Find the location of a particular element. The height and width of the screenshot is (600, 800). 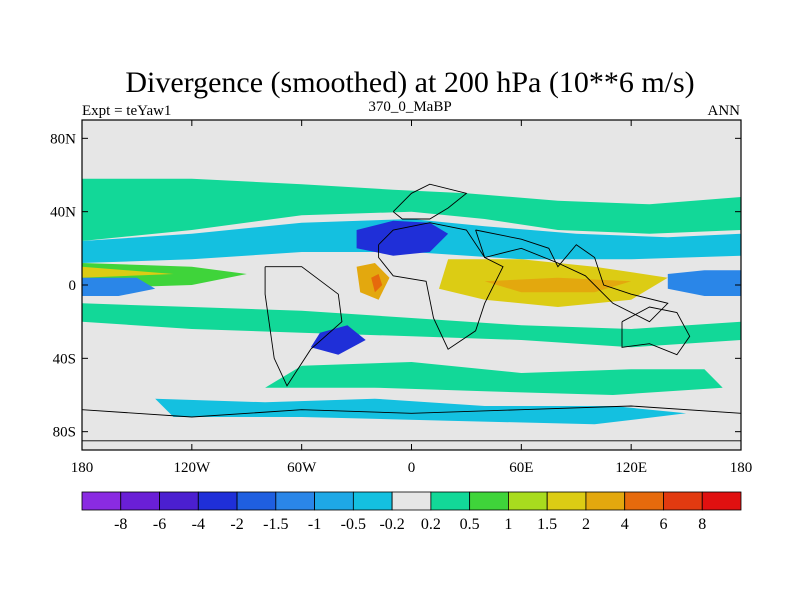

colorbar-label: -1.5 is located at coordinates (275, 524).